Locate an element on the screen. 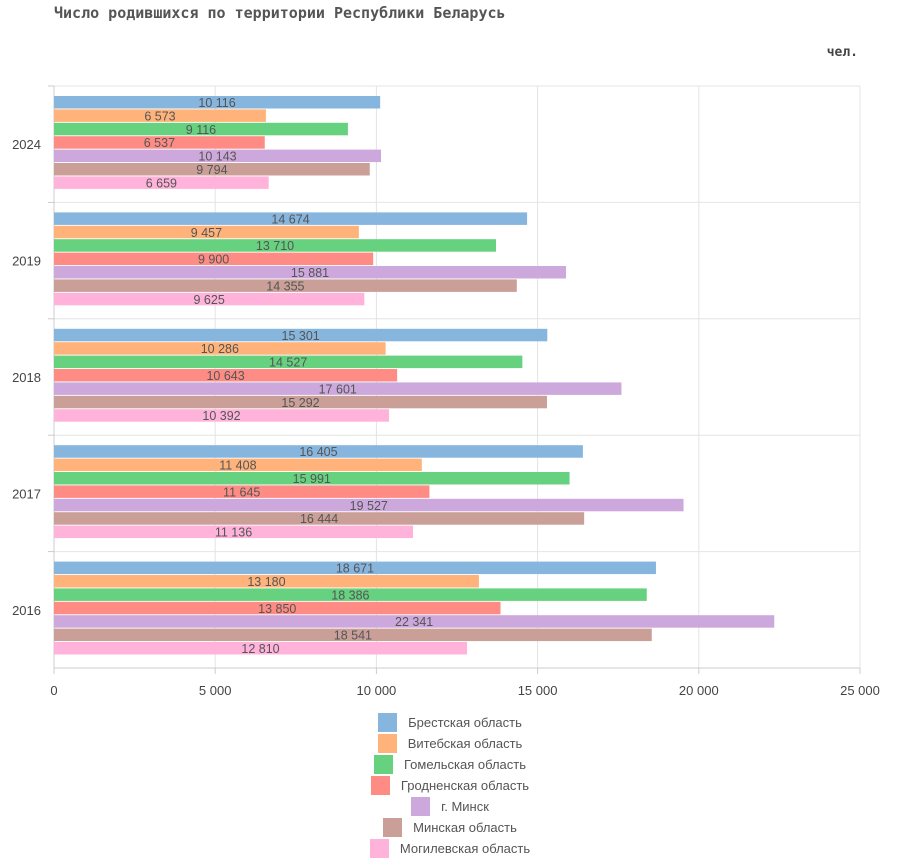 The height and width of the screenshot is (866, 900). data-label: 13 850 is located at coordinates (277, 609).